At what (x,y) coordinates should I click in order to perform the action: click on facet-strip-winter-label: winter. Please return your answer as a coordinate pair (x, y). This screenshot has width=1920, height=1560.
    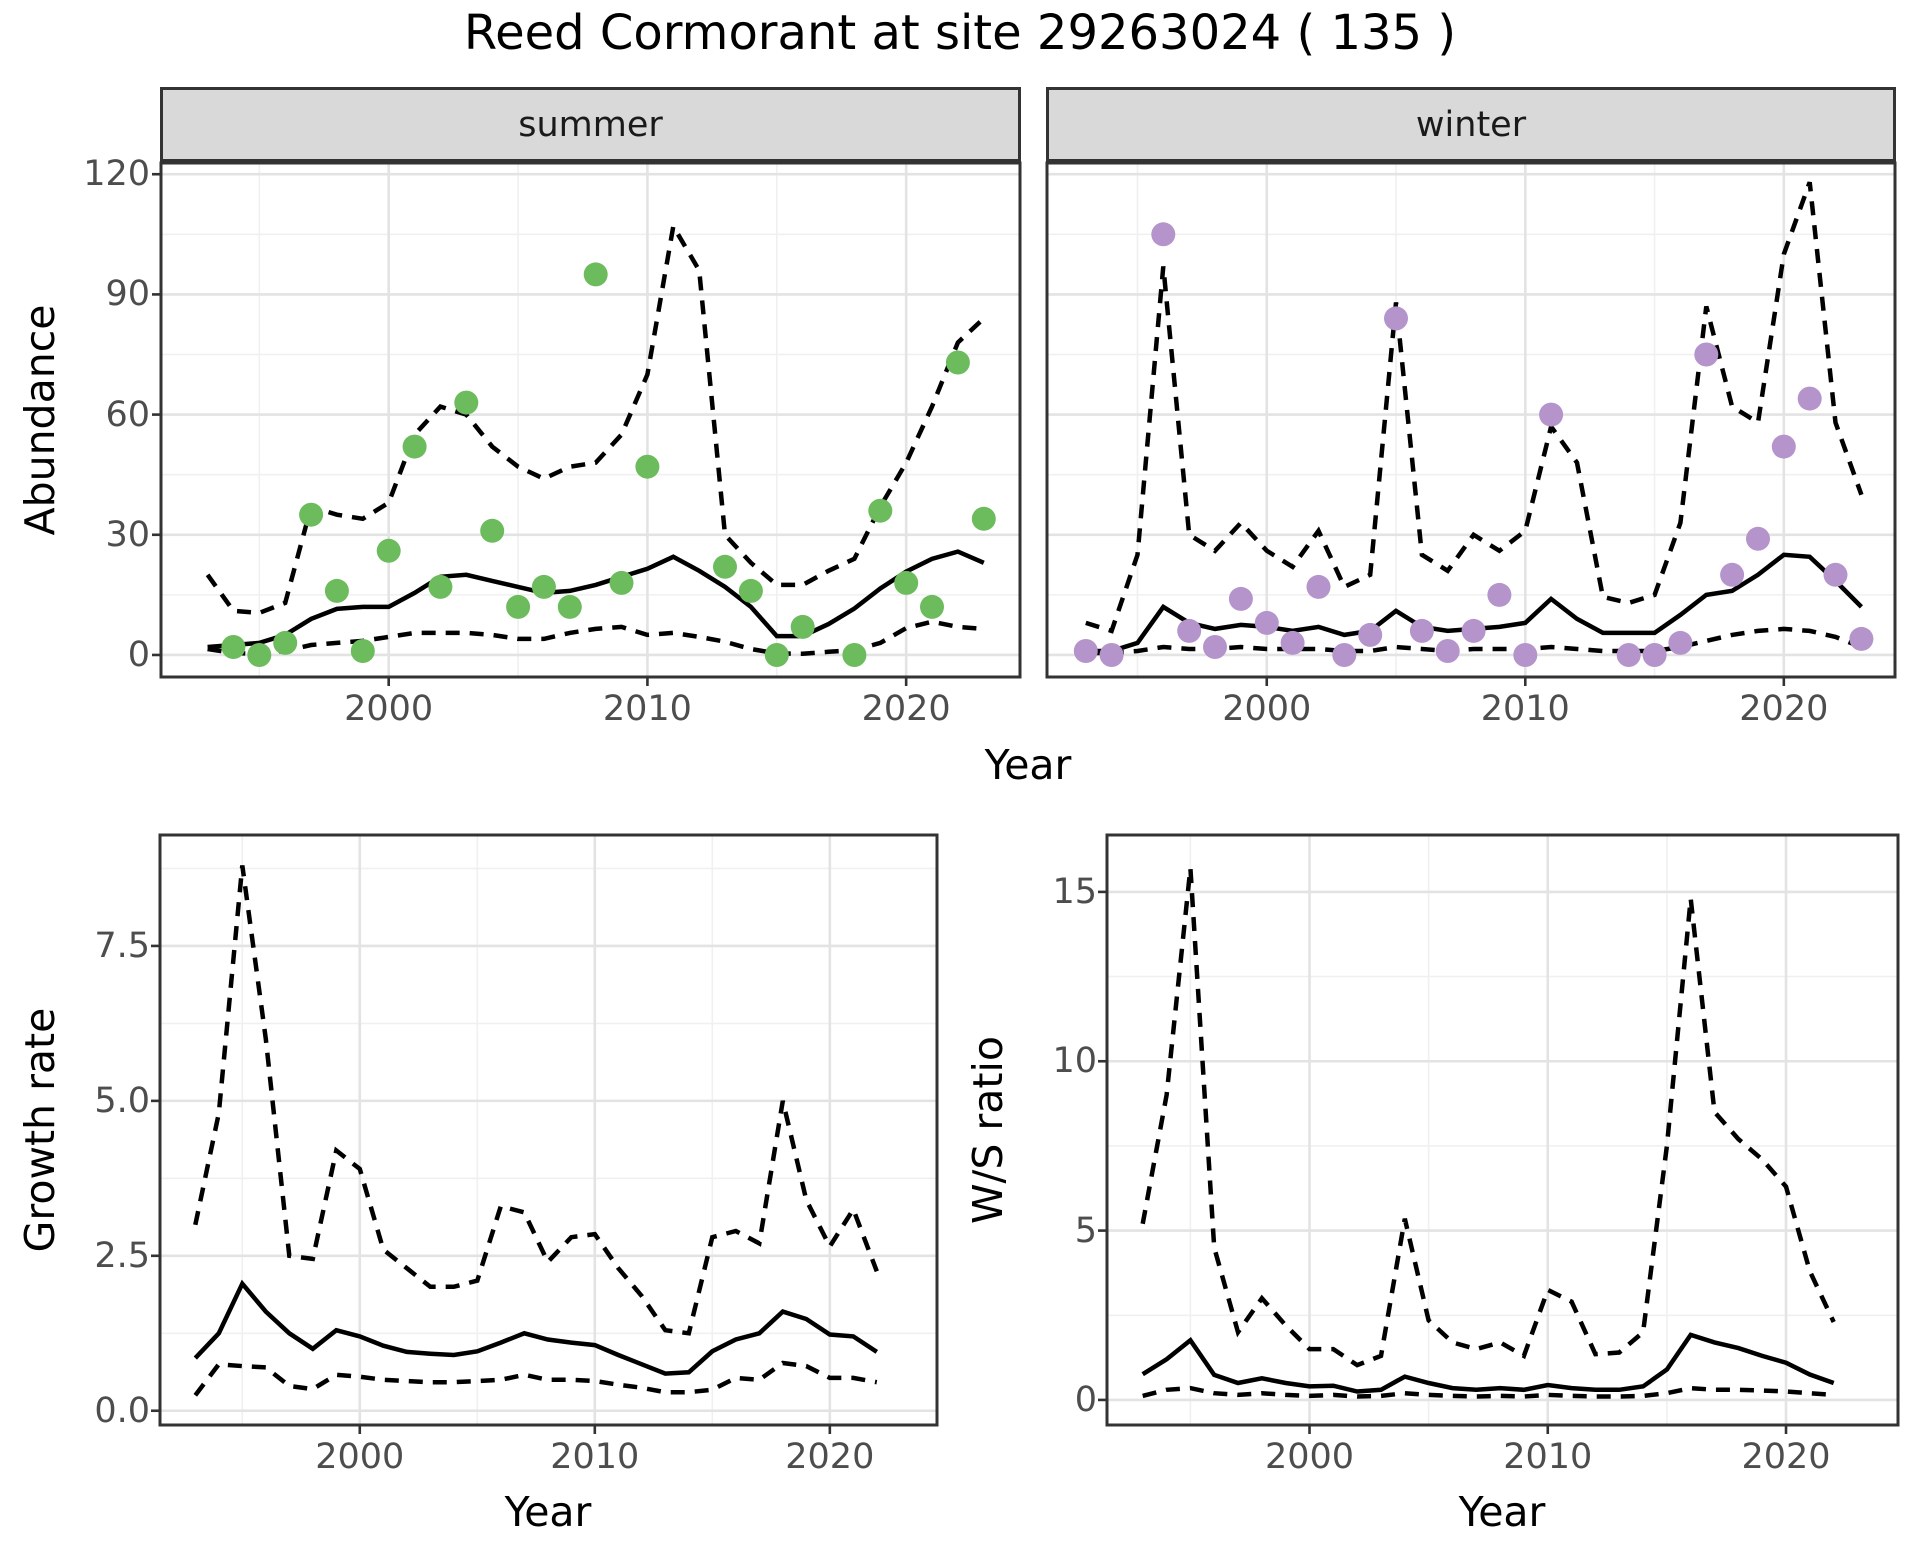
    Looking at the image, I should click on (1471, 124).